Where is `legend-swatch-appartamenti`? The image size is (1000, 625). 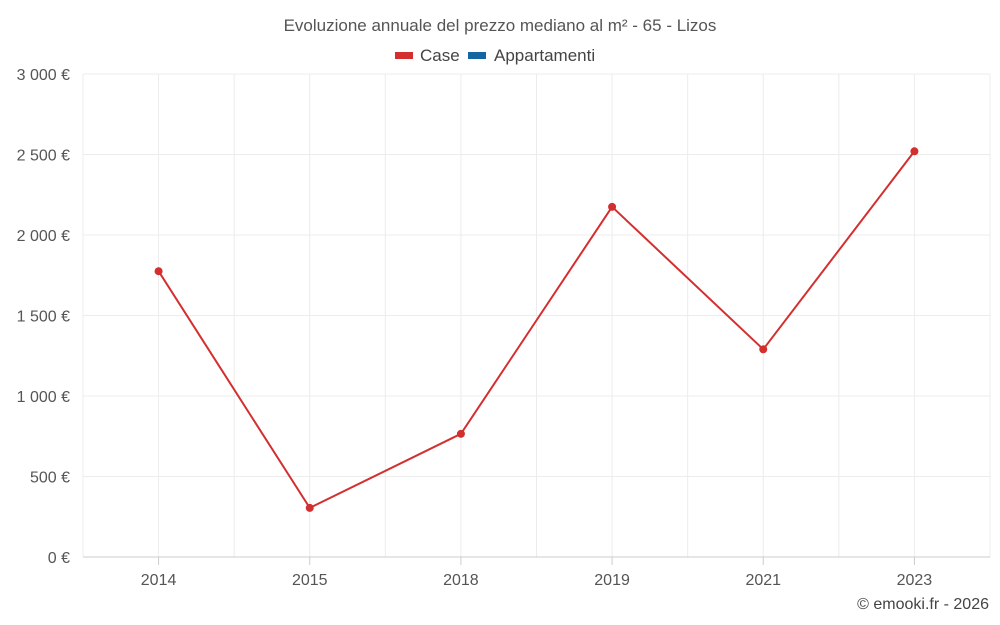 legend-swatch-appartamenti is located at coordinates (477, 55).